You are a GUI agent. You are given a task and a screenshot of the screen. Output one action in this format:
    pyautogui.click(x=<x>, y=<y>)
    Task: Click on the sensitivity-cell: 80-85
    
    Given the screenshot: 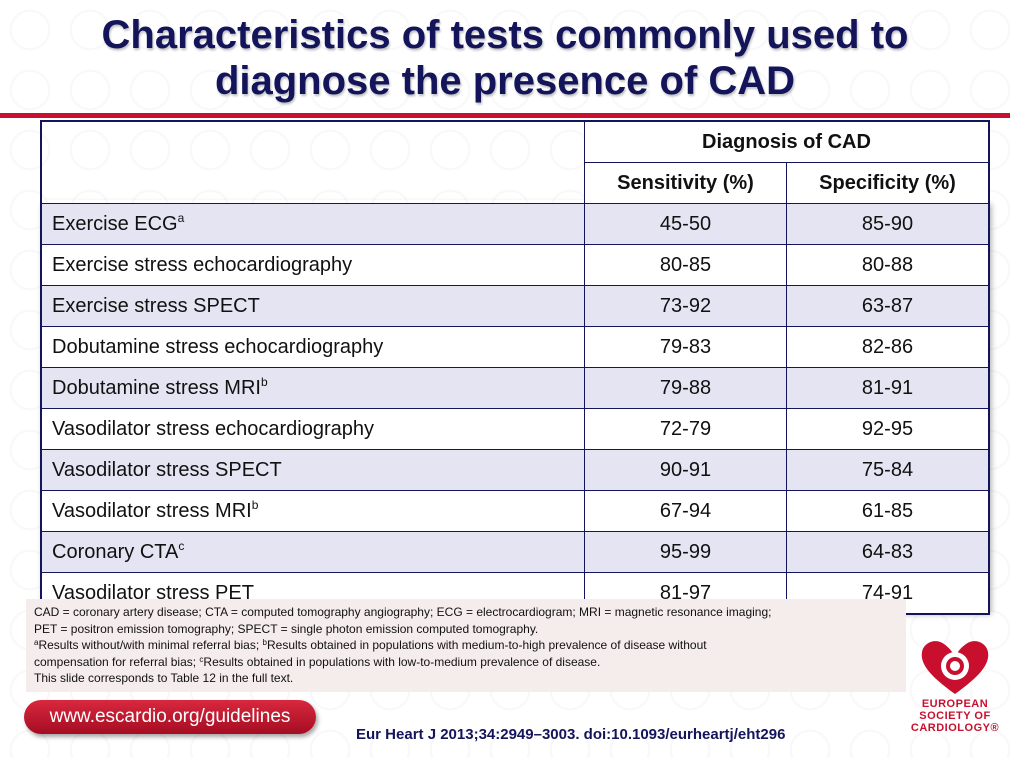 What is the action you would take?
    pyautogui.click(x=685, y=265)
    